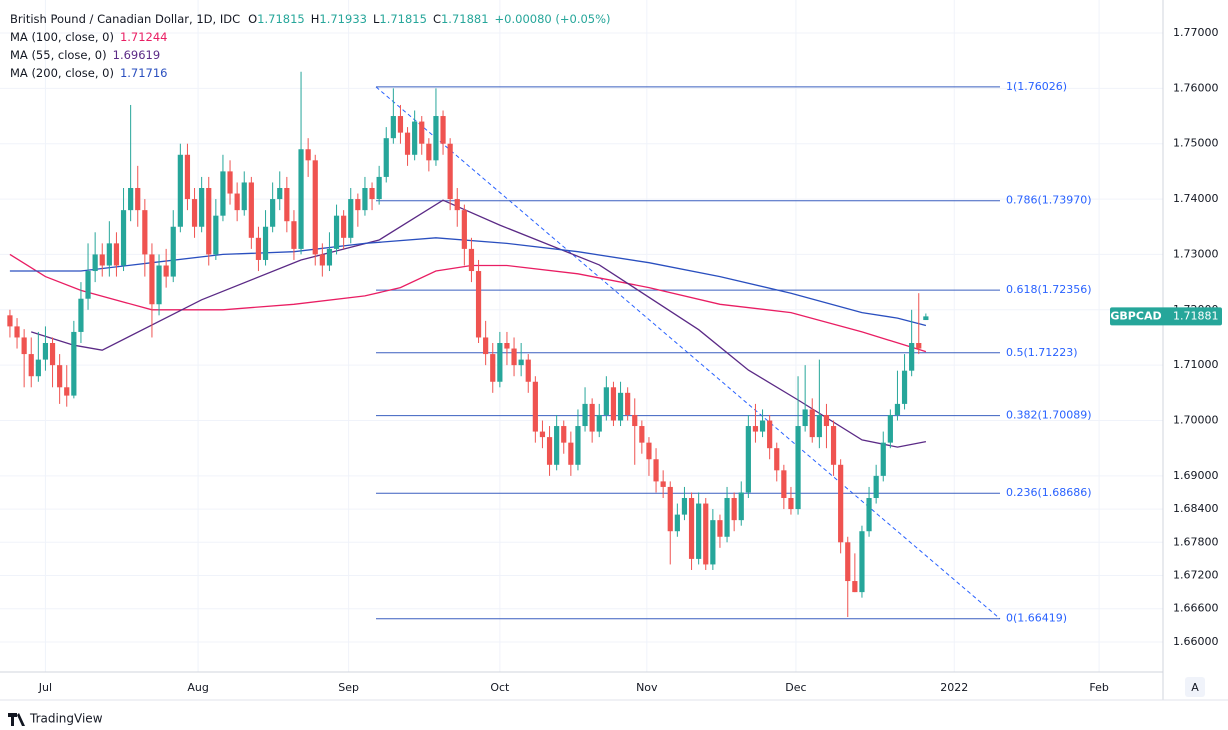 This screenshot has height=730, width=1228. Describe the element at coordinates (437, 19) in the screenshot. I see `ohlc-key: C` at that location.